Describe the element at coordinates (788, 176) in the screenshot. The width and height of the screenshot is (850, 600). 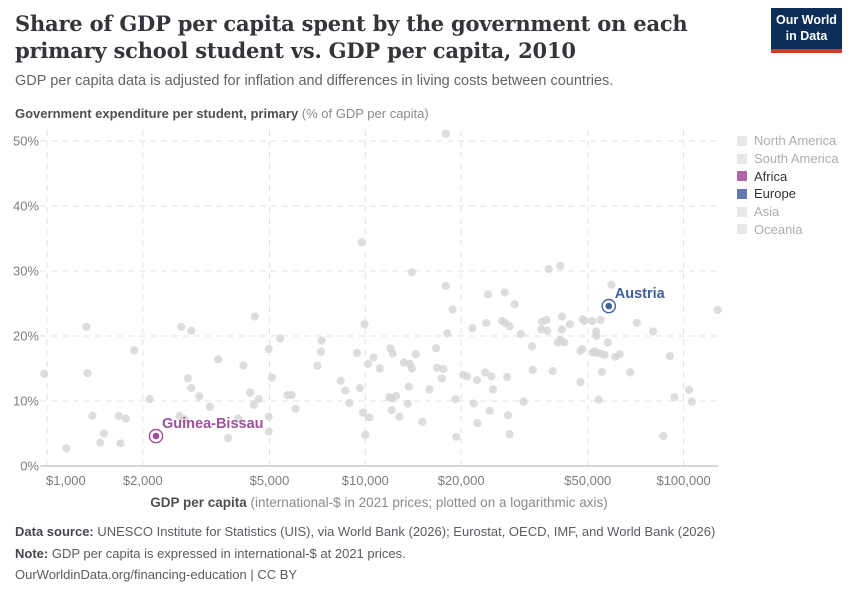
I see `legend-item-africa: Africa` at that location.